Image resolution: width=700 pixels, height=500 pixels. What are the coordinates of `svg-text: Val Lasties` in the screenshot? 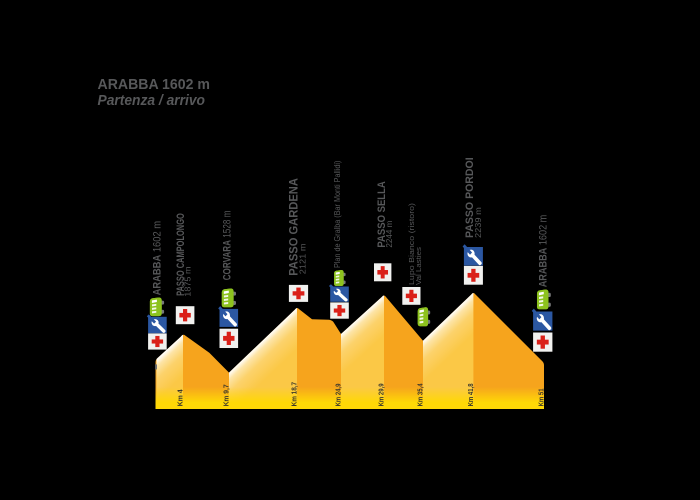 It's located at (418, 266).